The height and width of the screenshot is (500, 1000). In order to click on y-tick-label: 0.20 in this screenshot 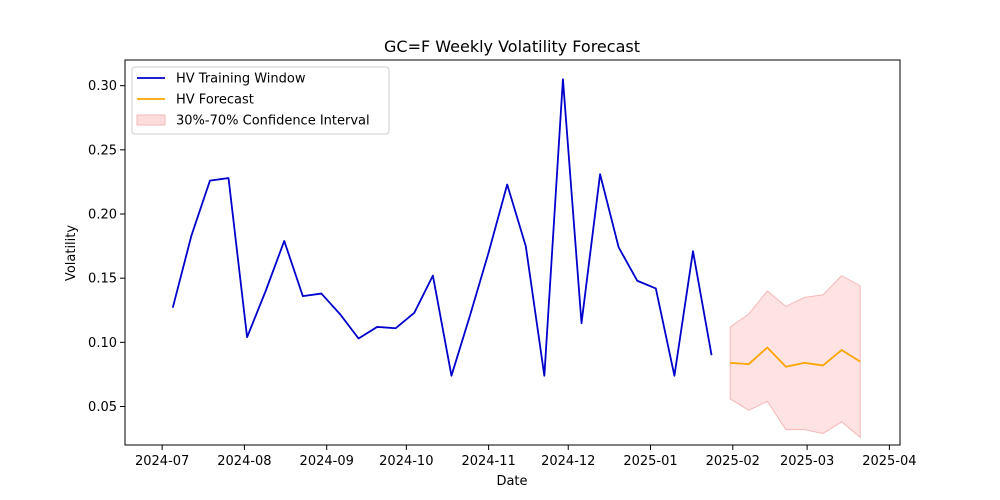, I will do `click(102, 215)`.